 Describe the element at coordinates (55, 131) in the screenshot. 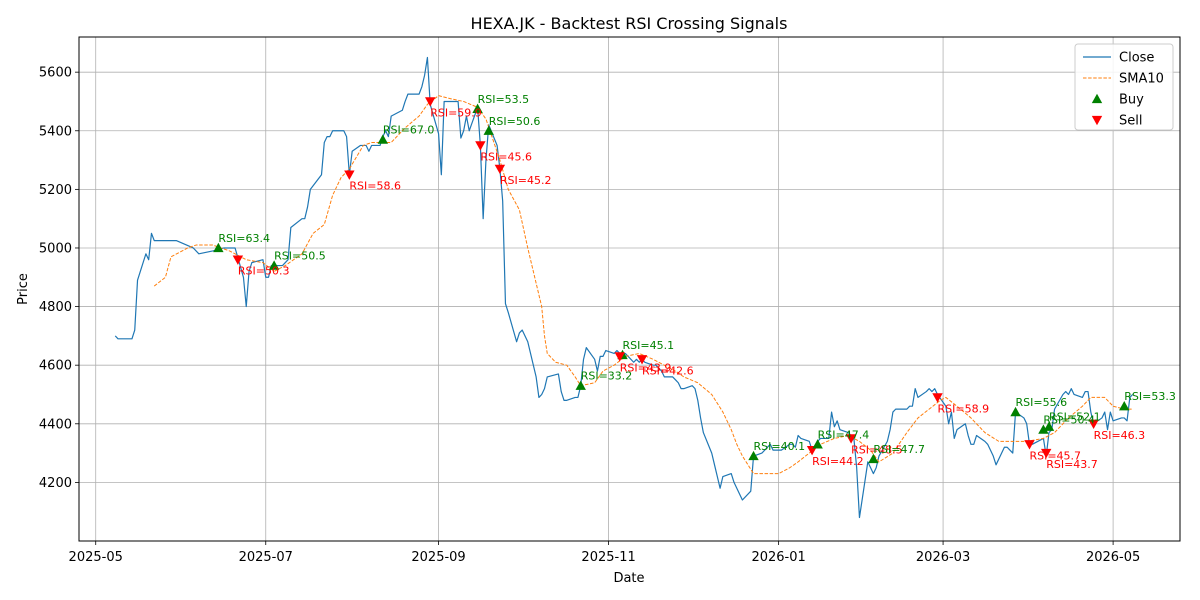

I see `y-tick-label: 5400` at that location.